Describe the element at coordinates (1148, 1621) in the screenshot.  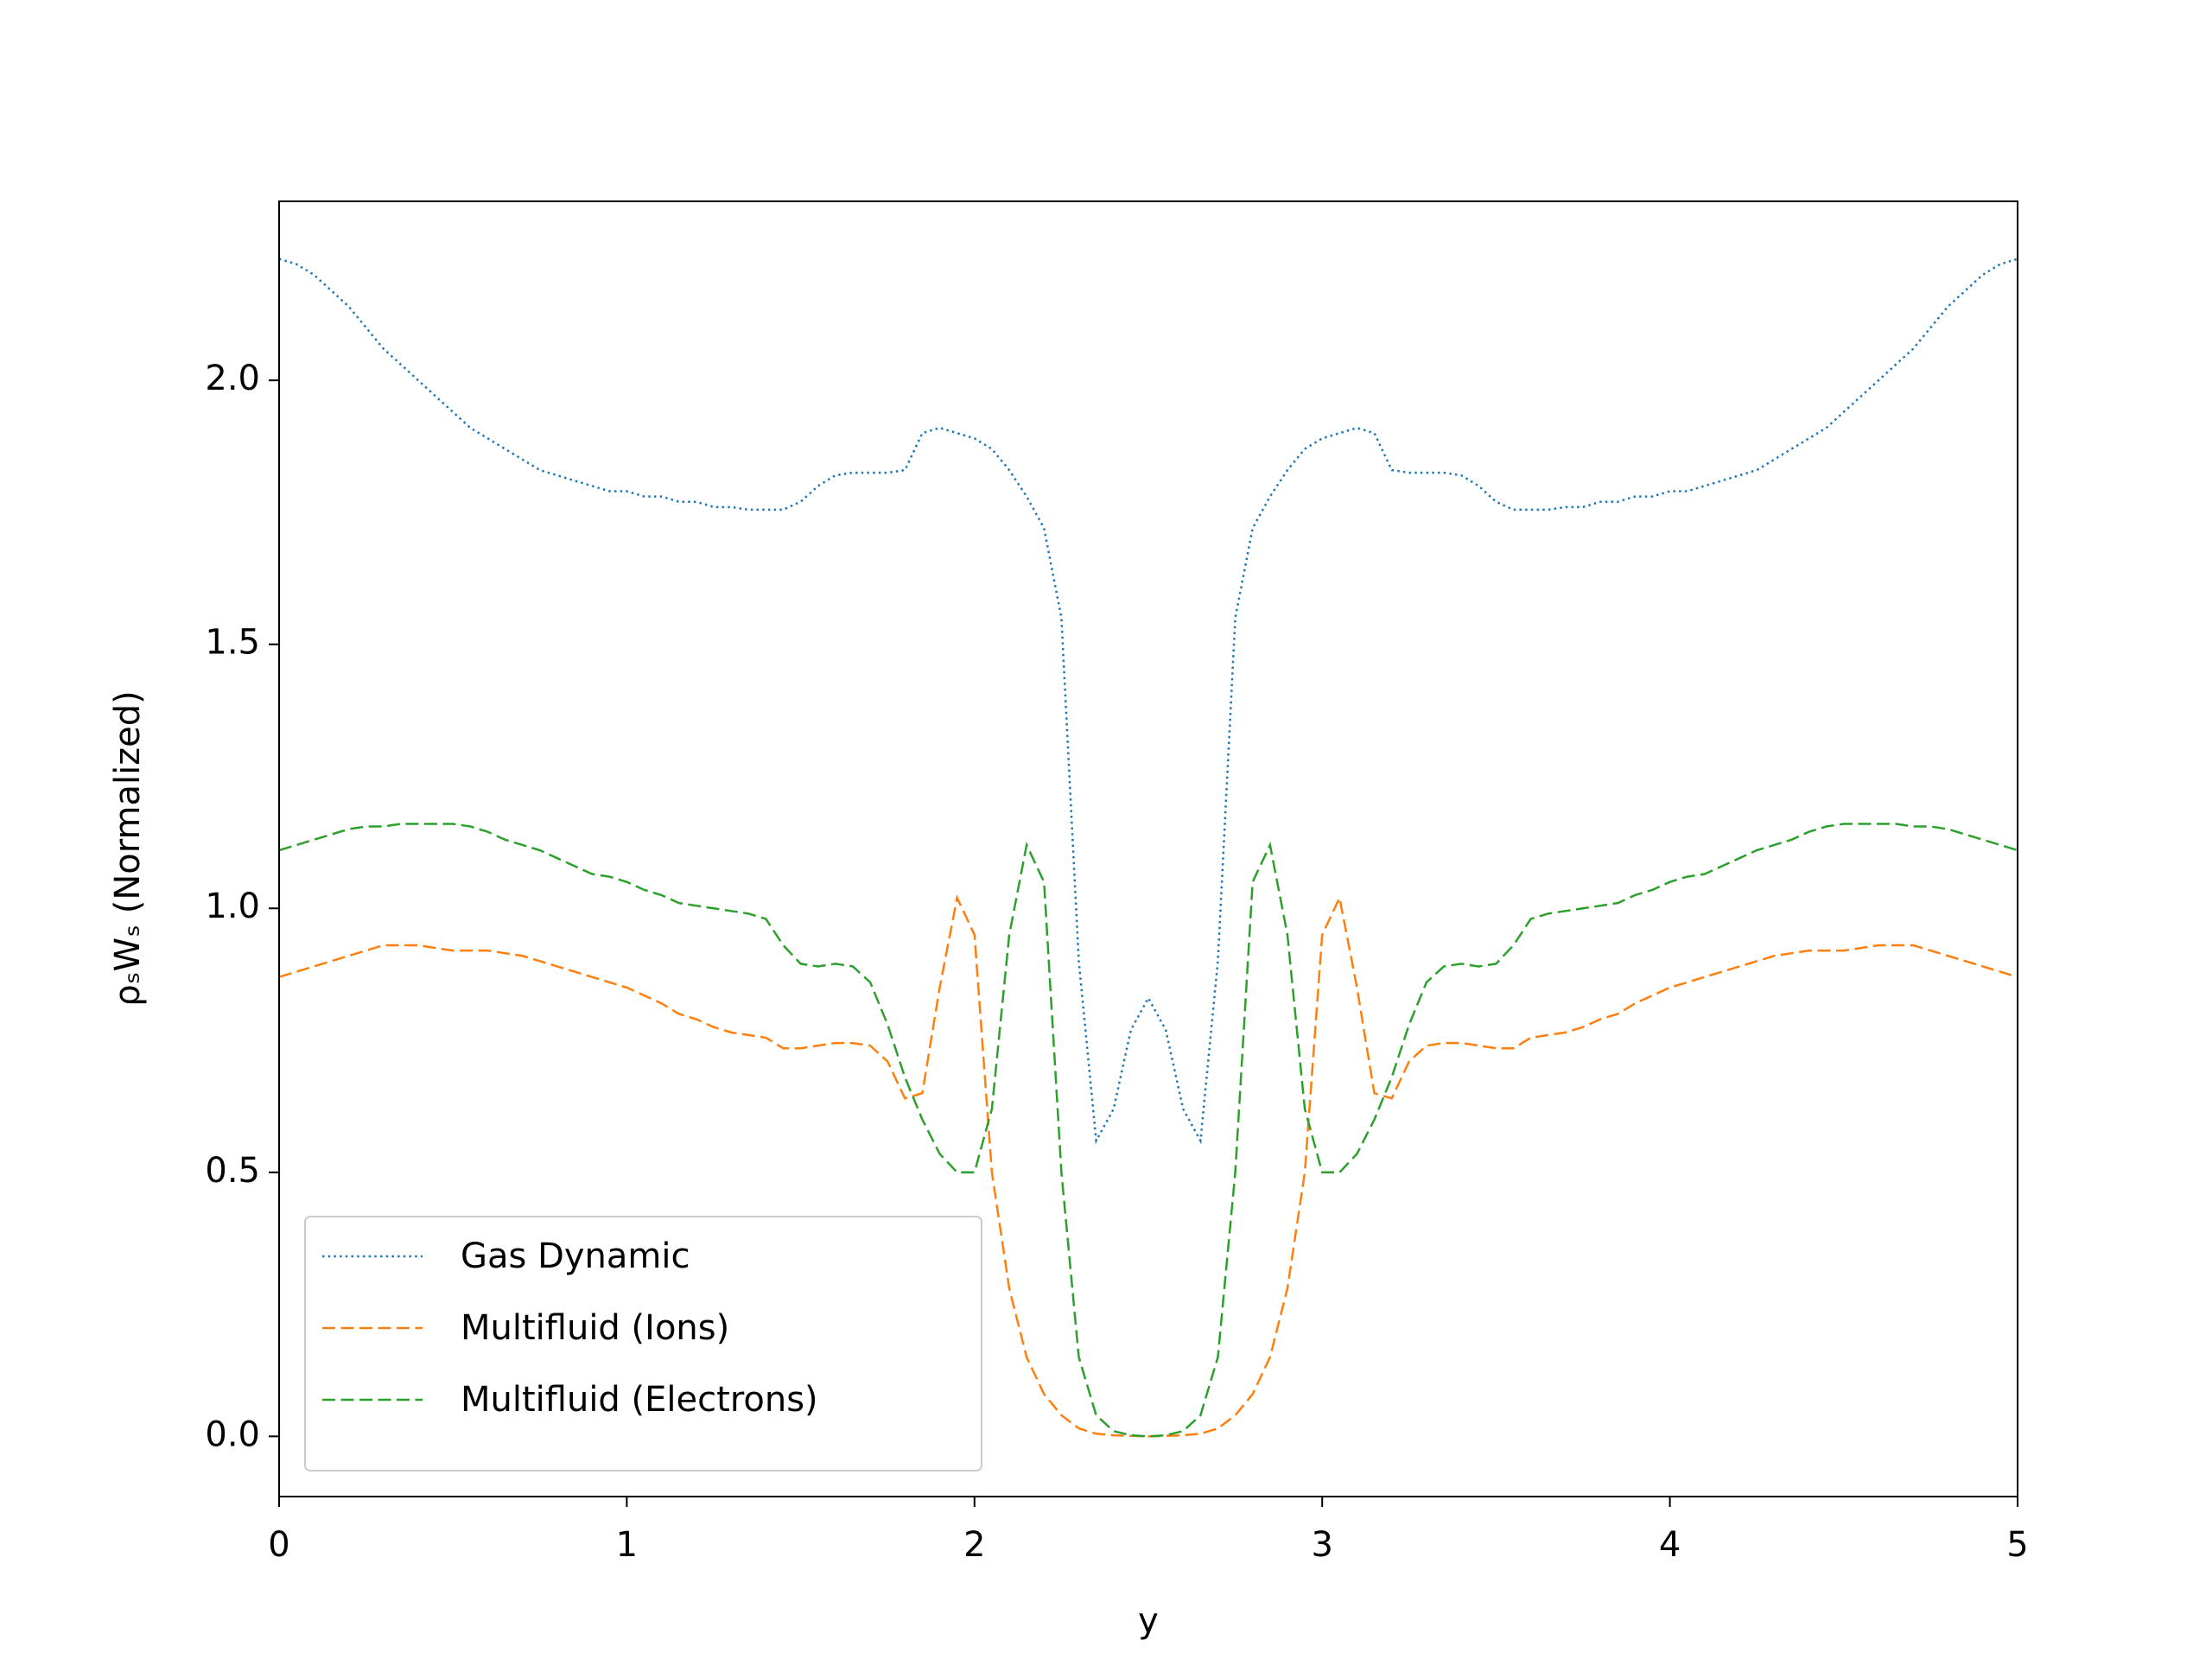
I see `x-axis-label: y` at that location.